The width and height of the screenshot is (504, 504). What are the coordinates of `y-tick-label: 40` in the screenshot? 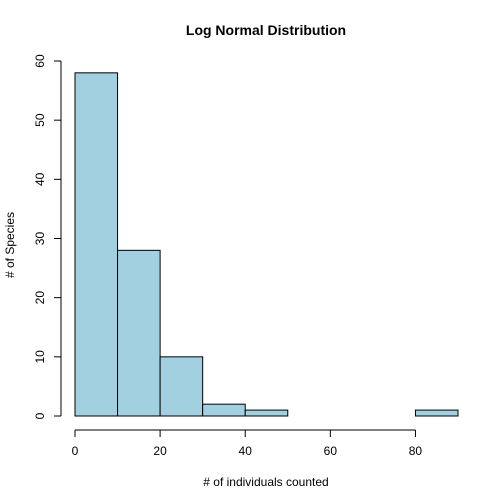 It's located at (40, 179).